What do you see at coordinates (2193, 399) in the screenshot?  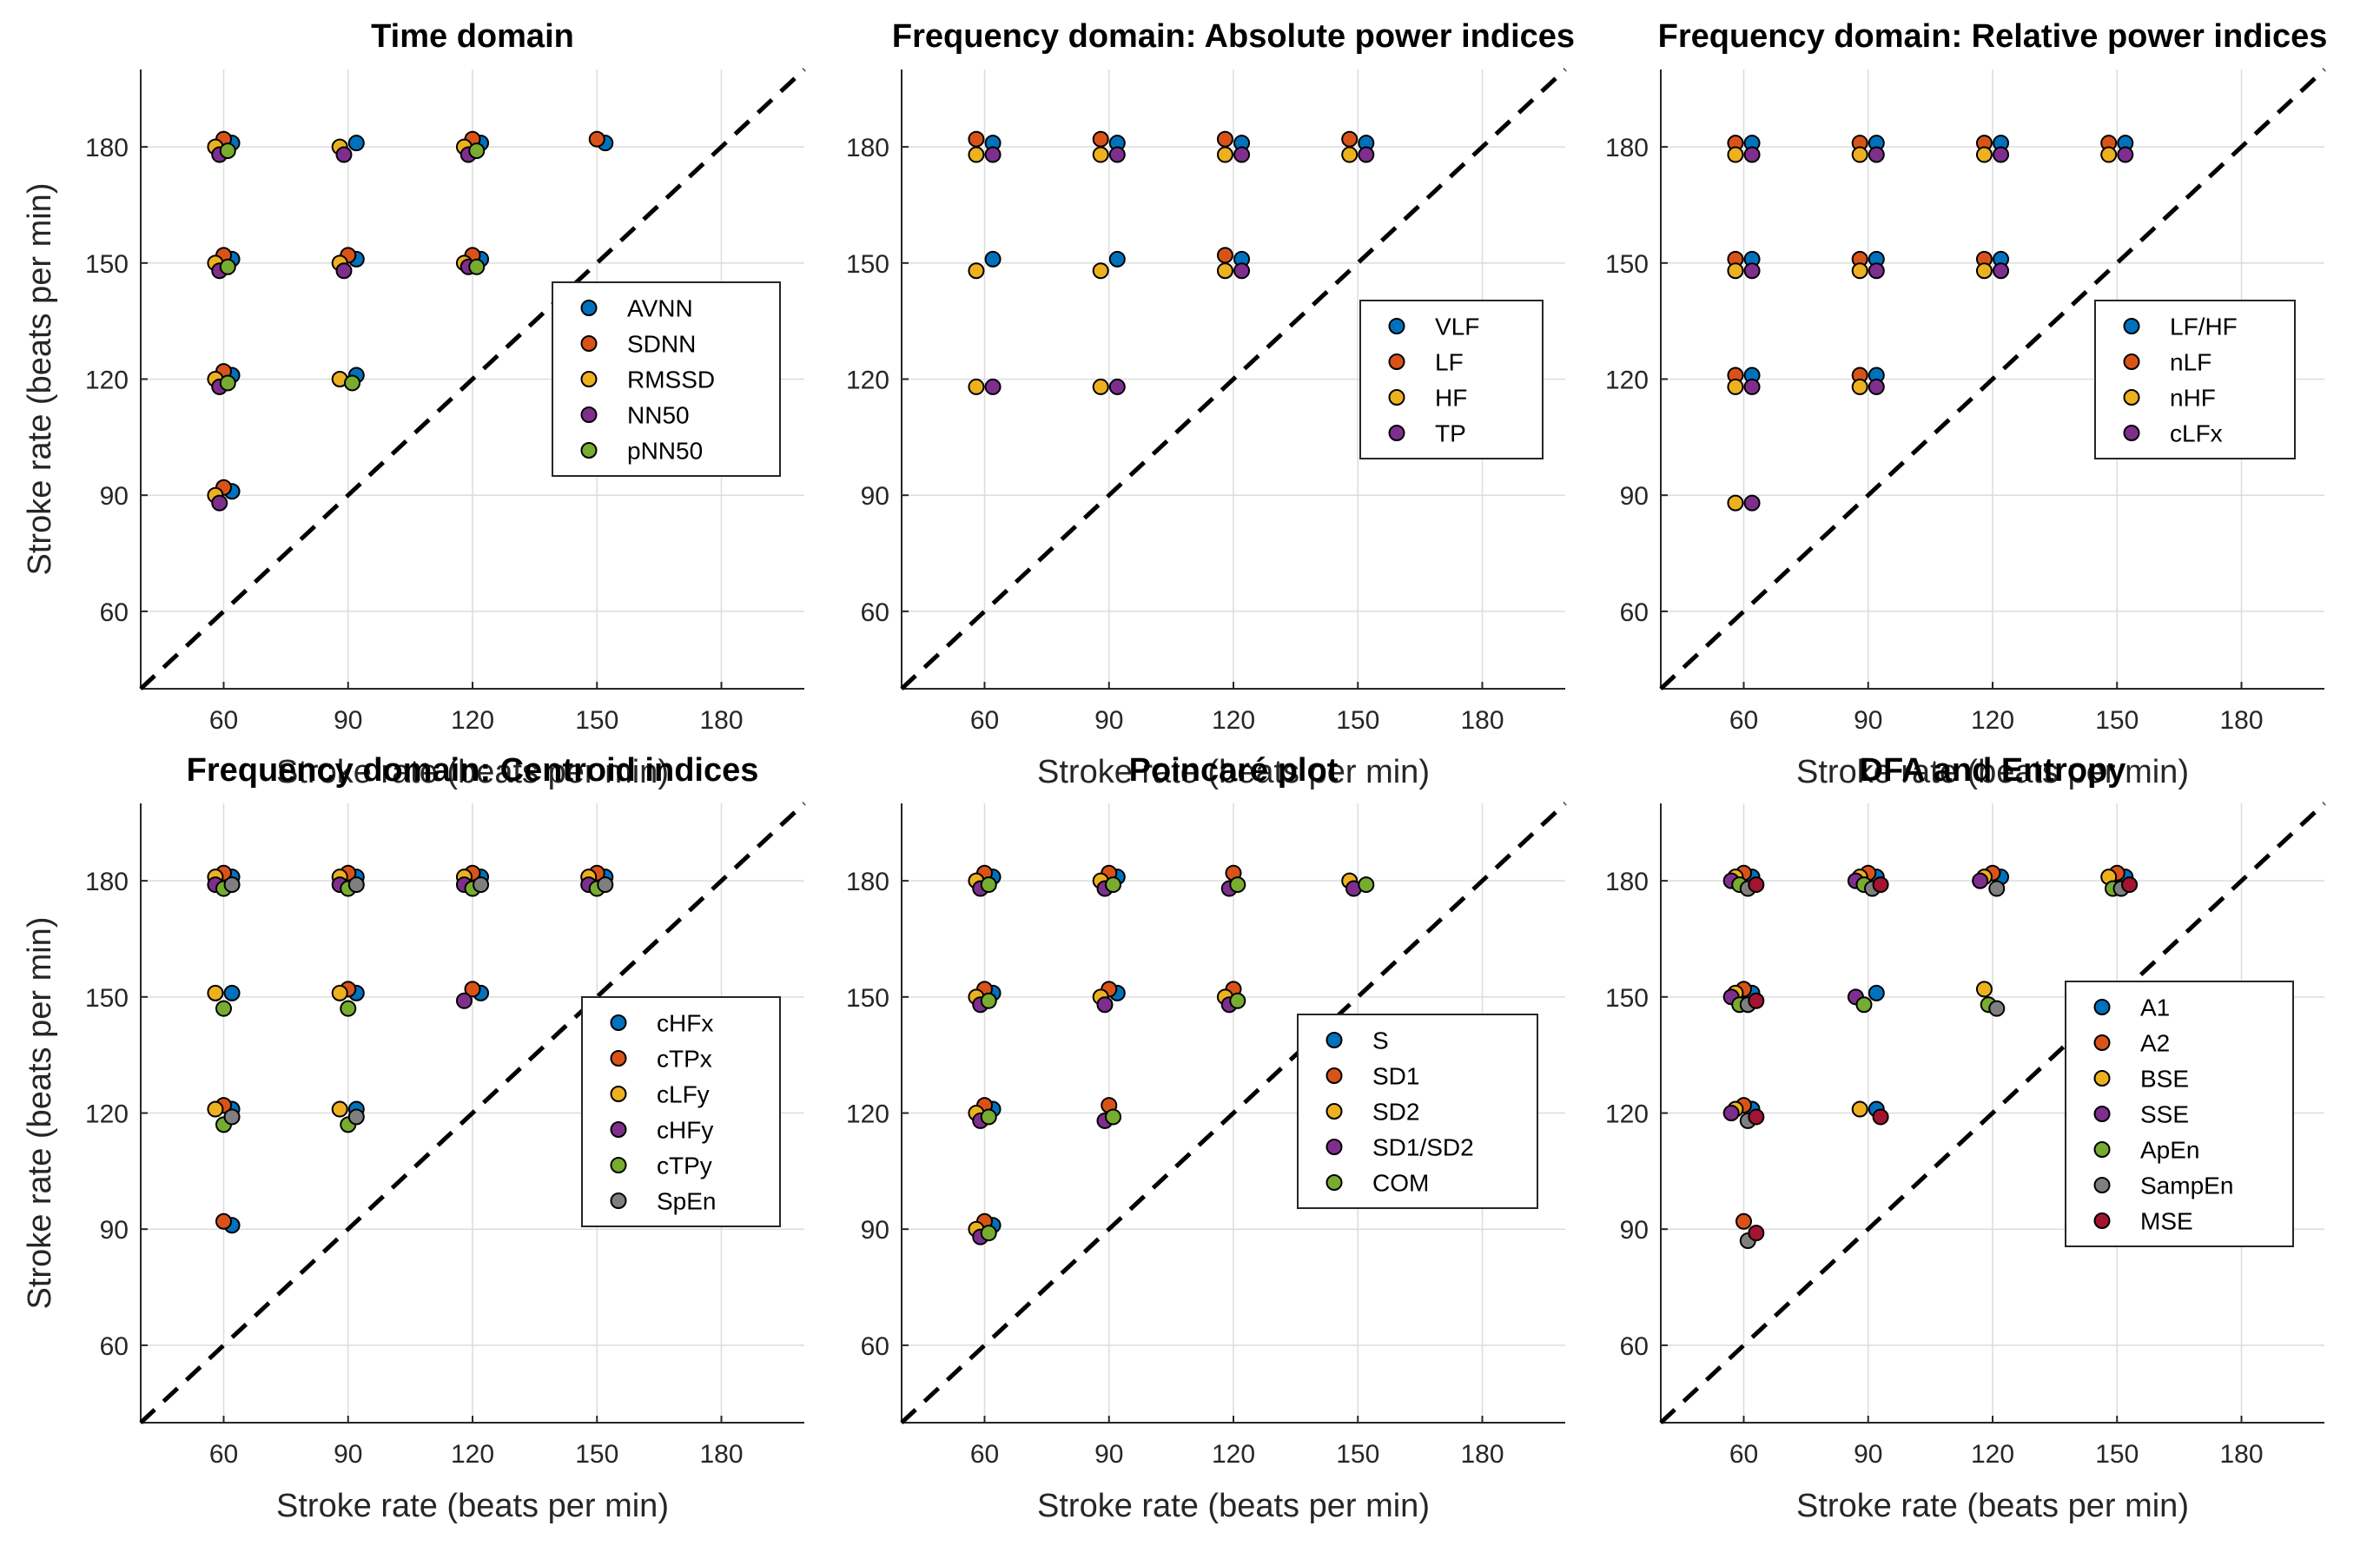 I see `legend-label: nHF` at bounding box center [2193, 399].